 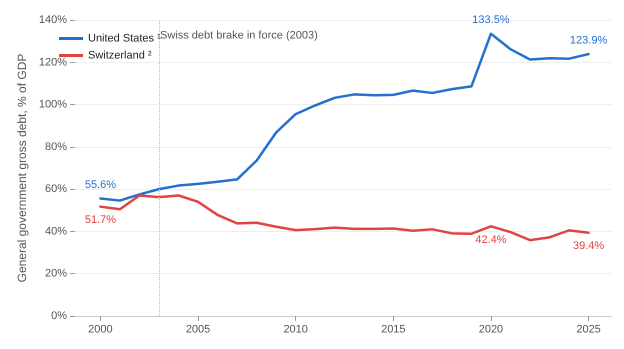 I want to click on y-tick-label: 100%, so click(x=53, y=104).